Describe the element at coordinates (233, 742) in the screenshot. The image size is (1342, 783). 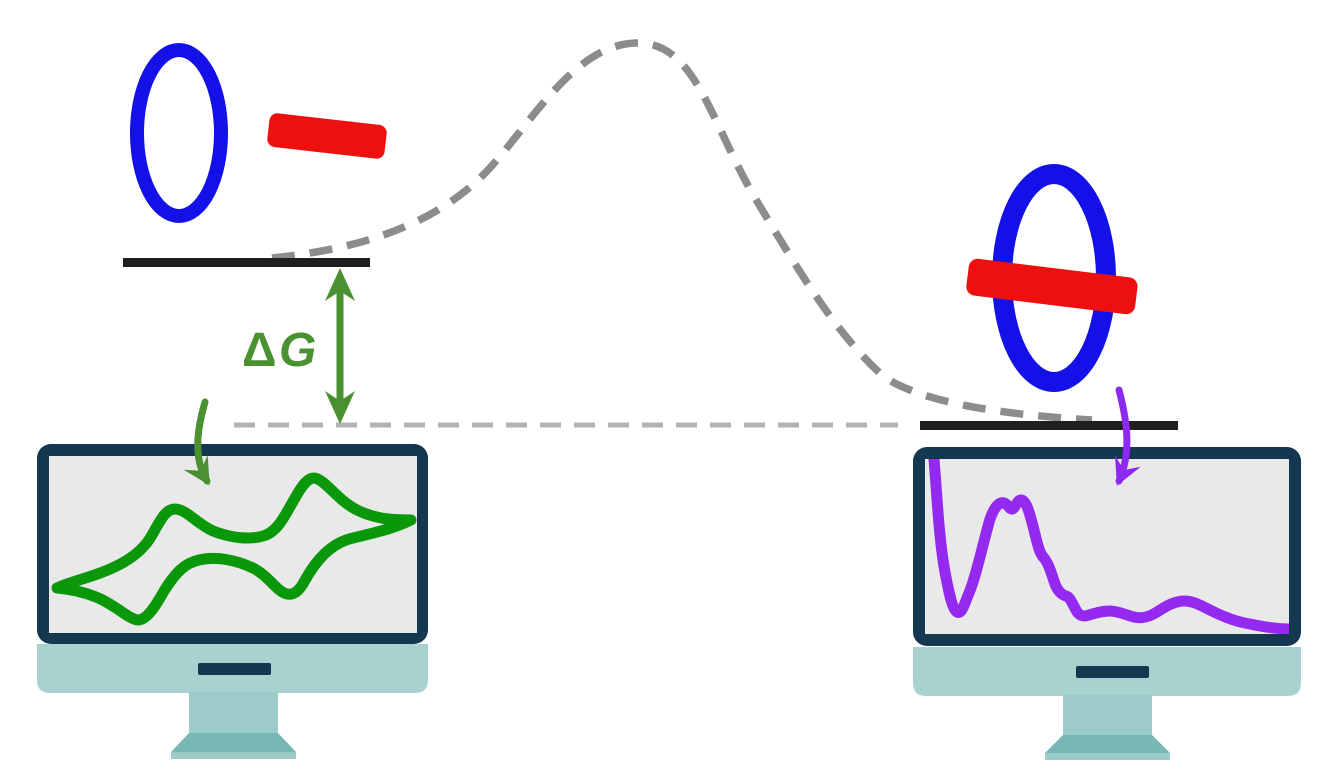
I see `monitor-cv-stand-base` at that location.